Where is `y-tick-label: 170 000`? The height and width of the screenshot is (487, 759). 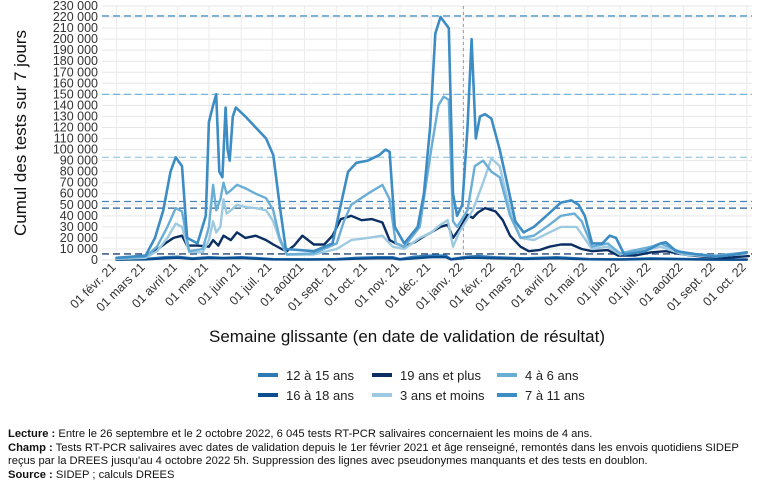
y-tick-label: 170 000 is located at coordinates (75, 72).